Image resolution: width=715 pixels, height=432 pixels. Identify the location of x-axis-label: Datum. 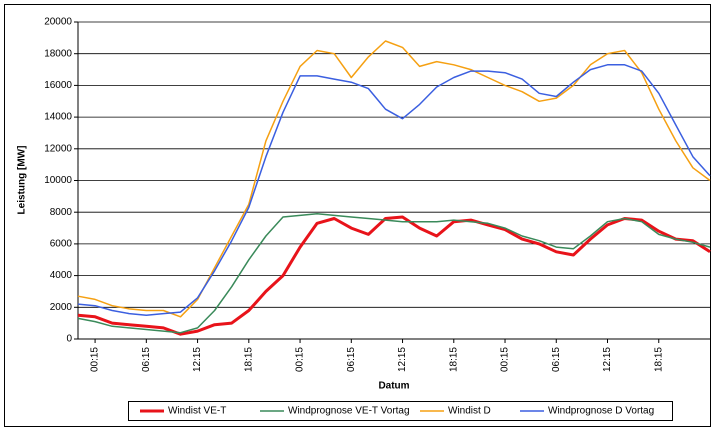
(393, 386).